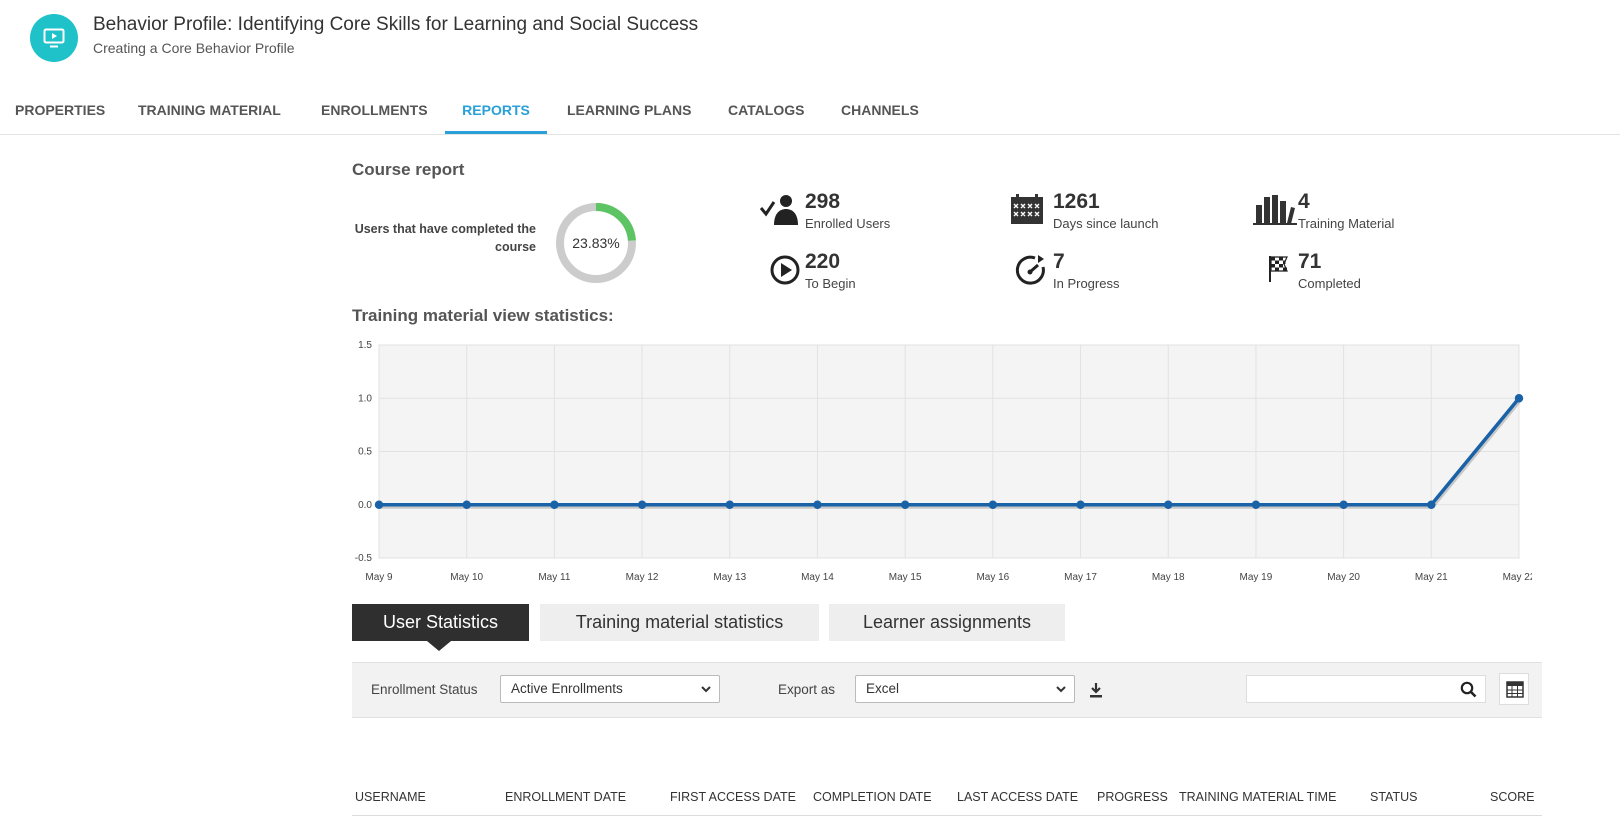 The width and height of the screenshot is (1620, 817). I want to click on active-tab-pointer, so click(439, 646).